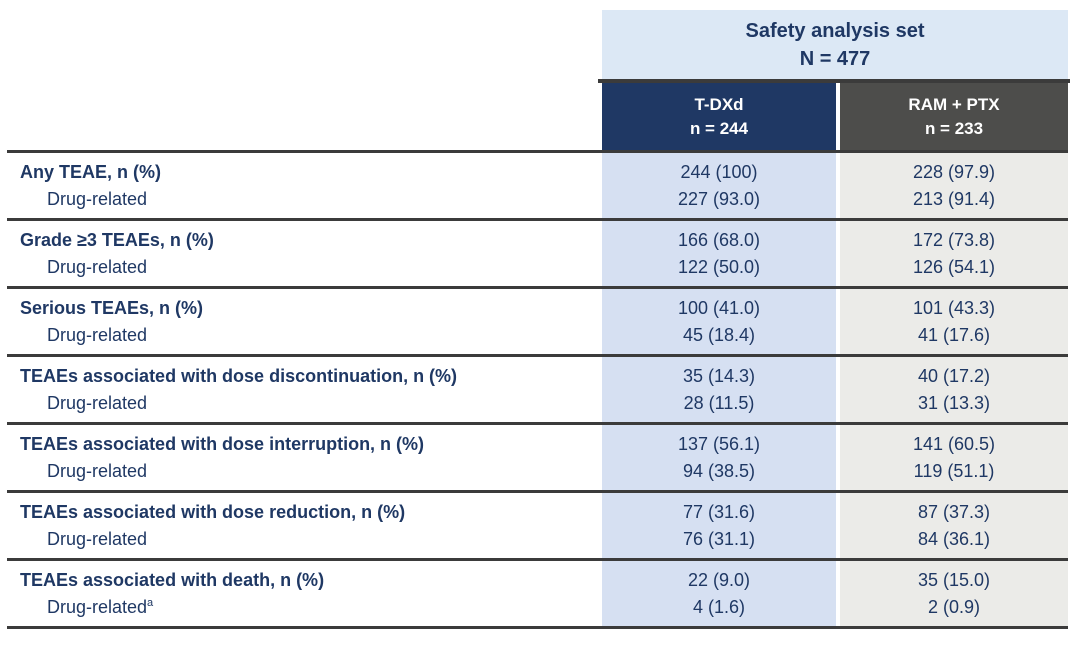 This screenshot has height=646, width=1080. What do you see at coordinates (719, 185) in the screenshot?
I see `tdxd-value-cell: 244 (100) 227 (93.0)` at bounding box center [719, 185].